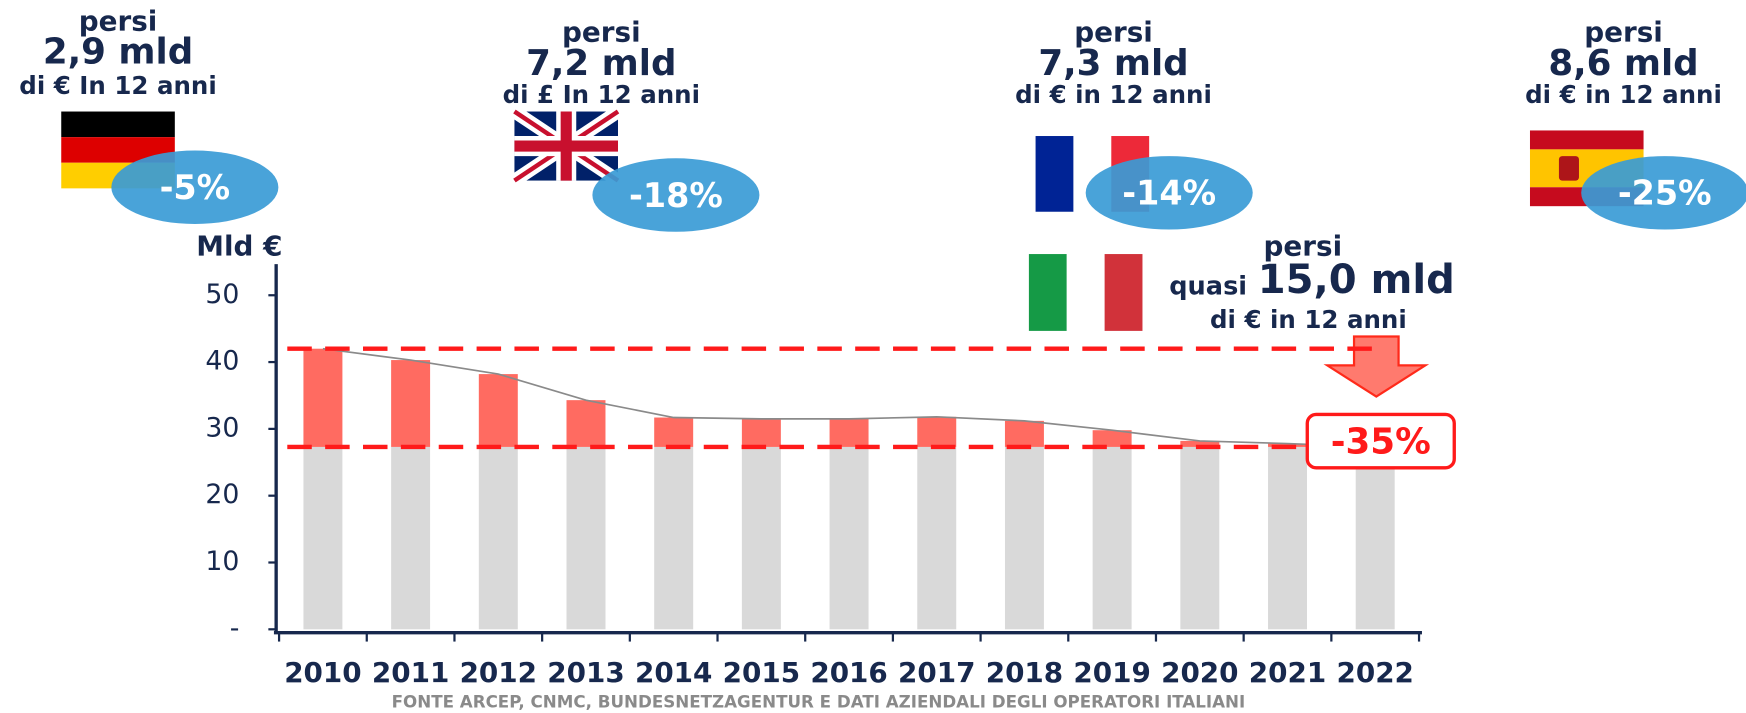 Image resolution: width=1746 pixels, height=713 pixels. I want to click on badge-label: -25%, so click(1665, 193).